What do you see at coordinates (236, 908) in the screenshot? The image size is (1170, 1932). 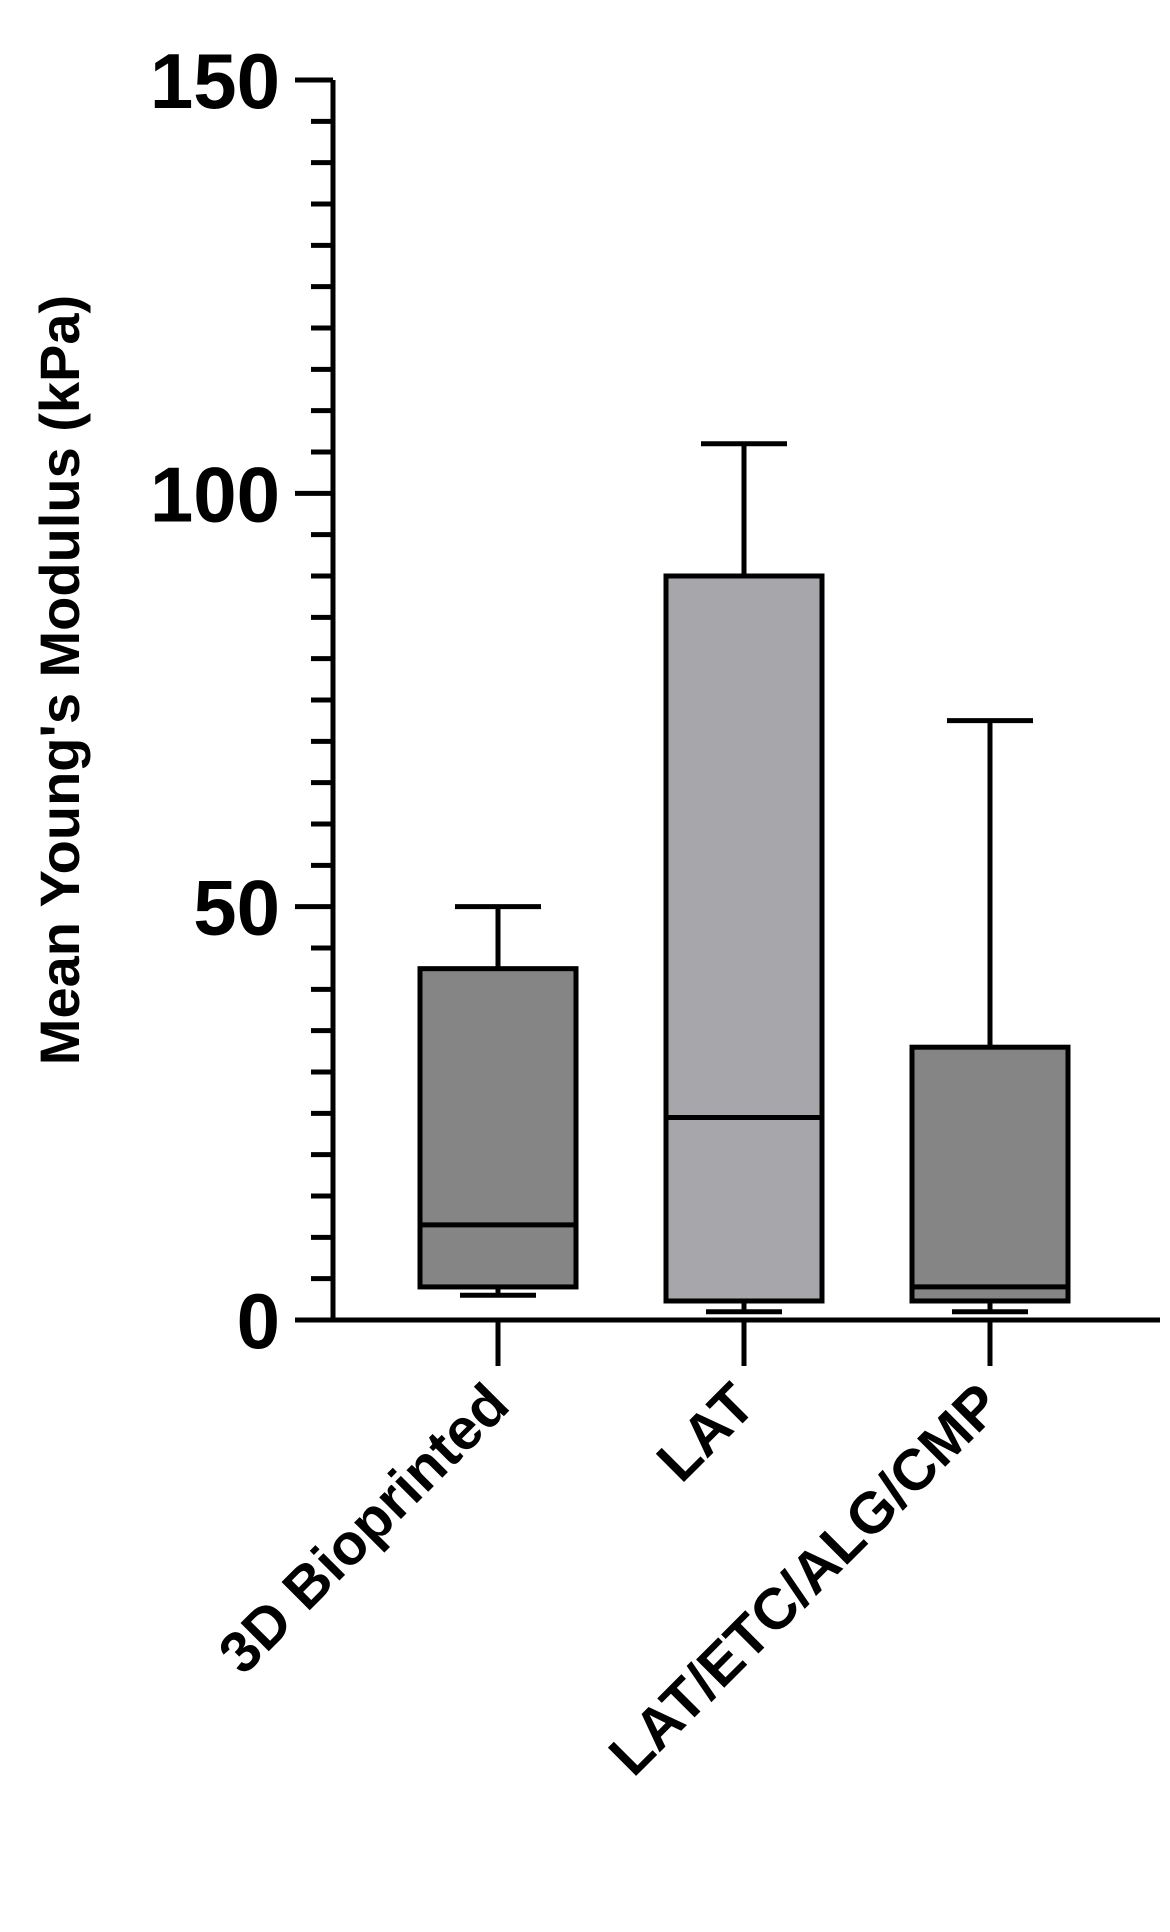 I see `y-tick-label-50: 50` at bounding box center [236, 908].